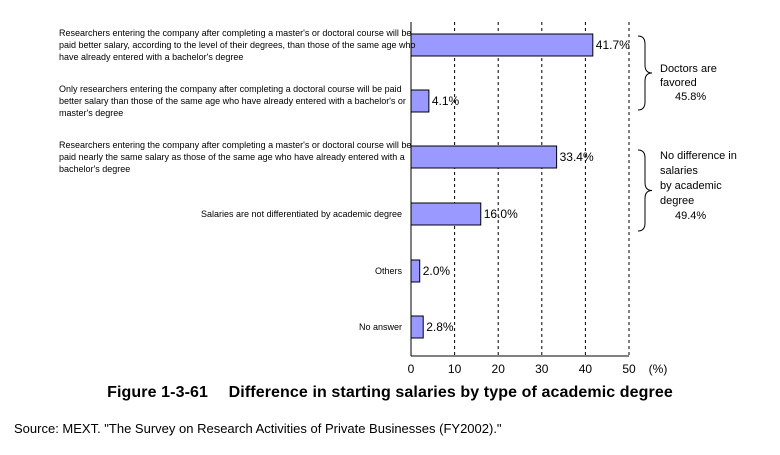 Image resolution: width=780 pixels, height=455 pixels. Describe the element at coordinates (380, 327) in the screenshot. I see `category-label: No answer` at that location.